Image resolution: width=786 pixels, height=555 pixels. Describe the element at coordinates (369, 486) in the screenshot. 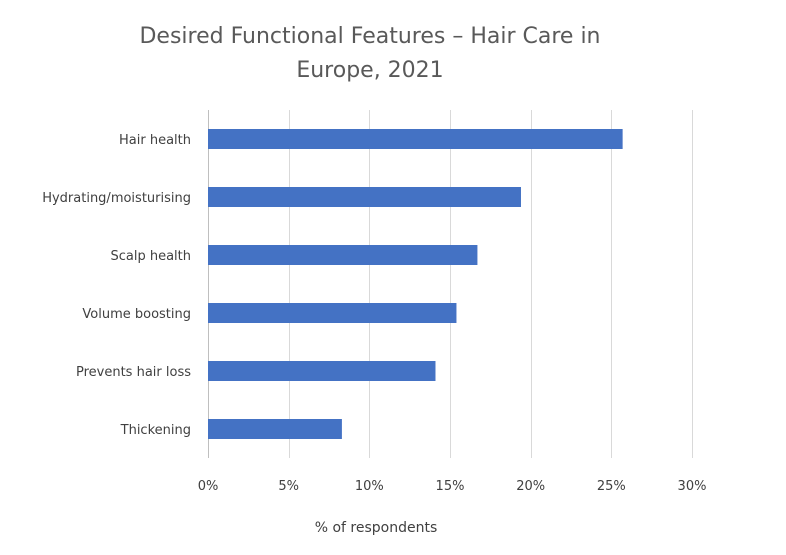

I see `x-tick-label: 10%` at that location.